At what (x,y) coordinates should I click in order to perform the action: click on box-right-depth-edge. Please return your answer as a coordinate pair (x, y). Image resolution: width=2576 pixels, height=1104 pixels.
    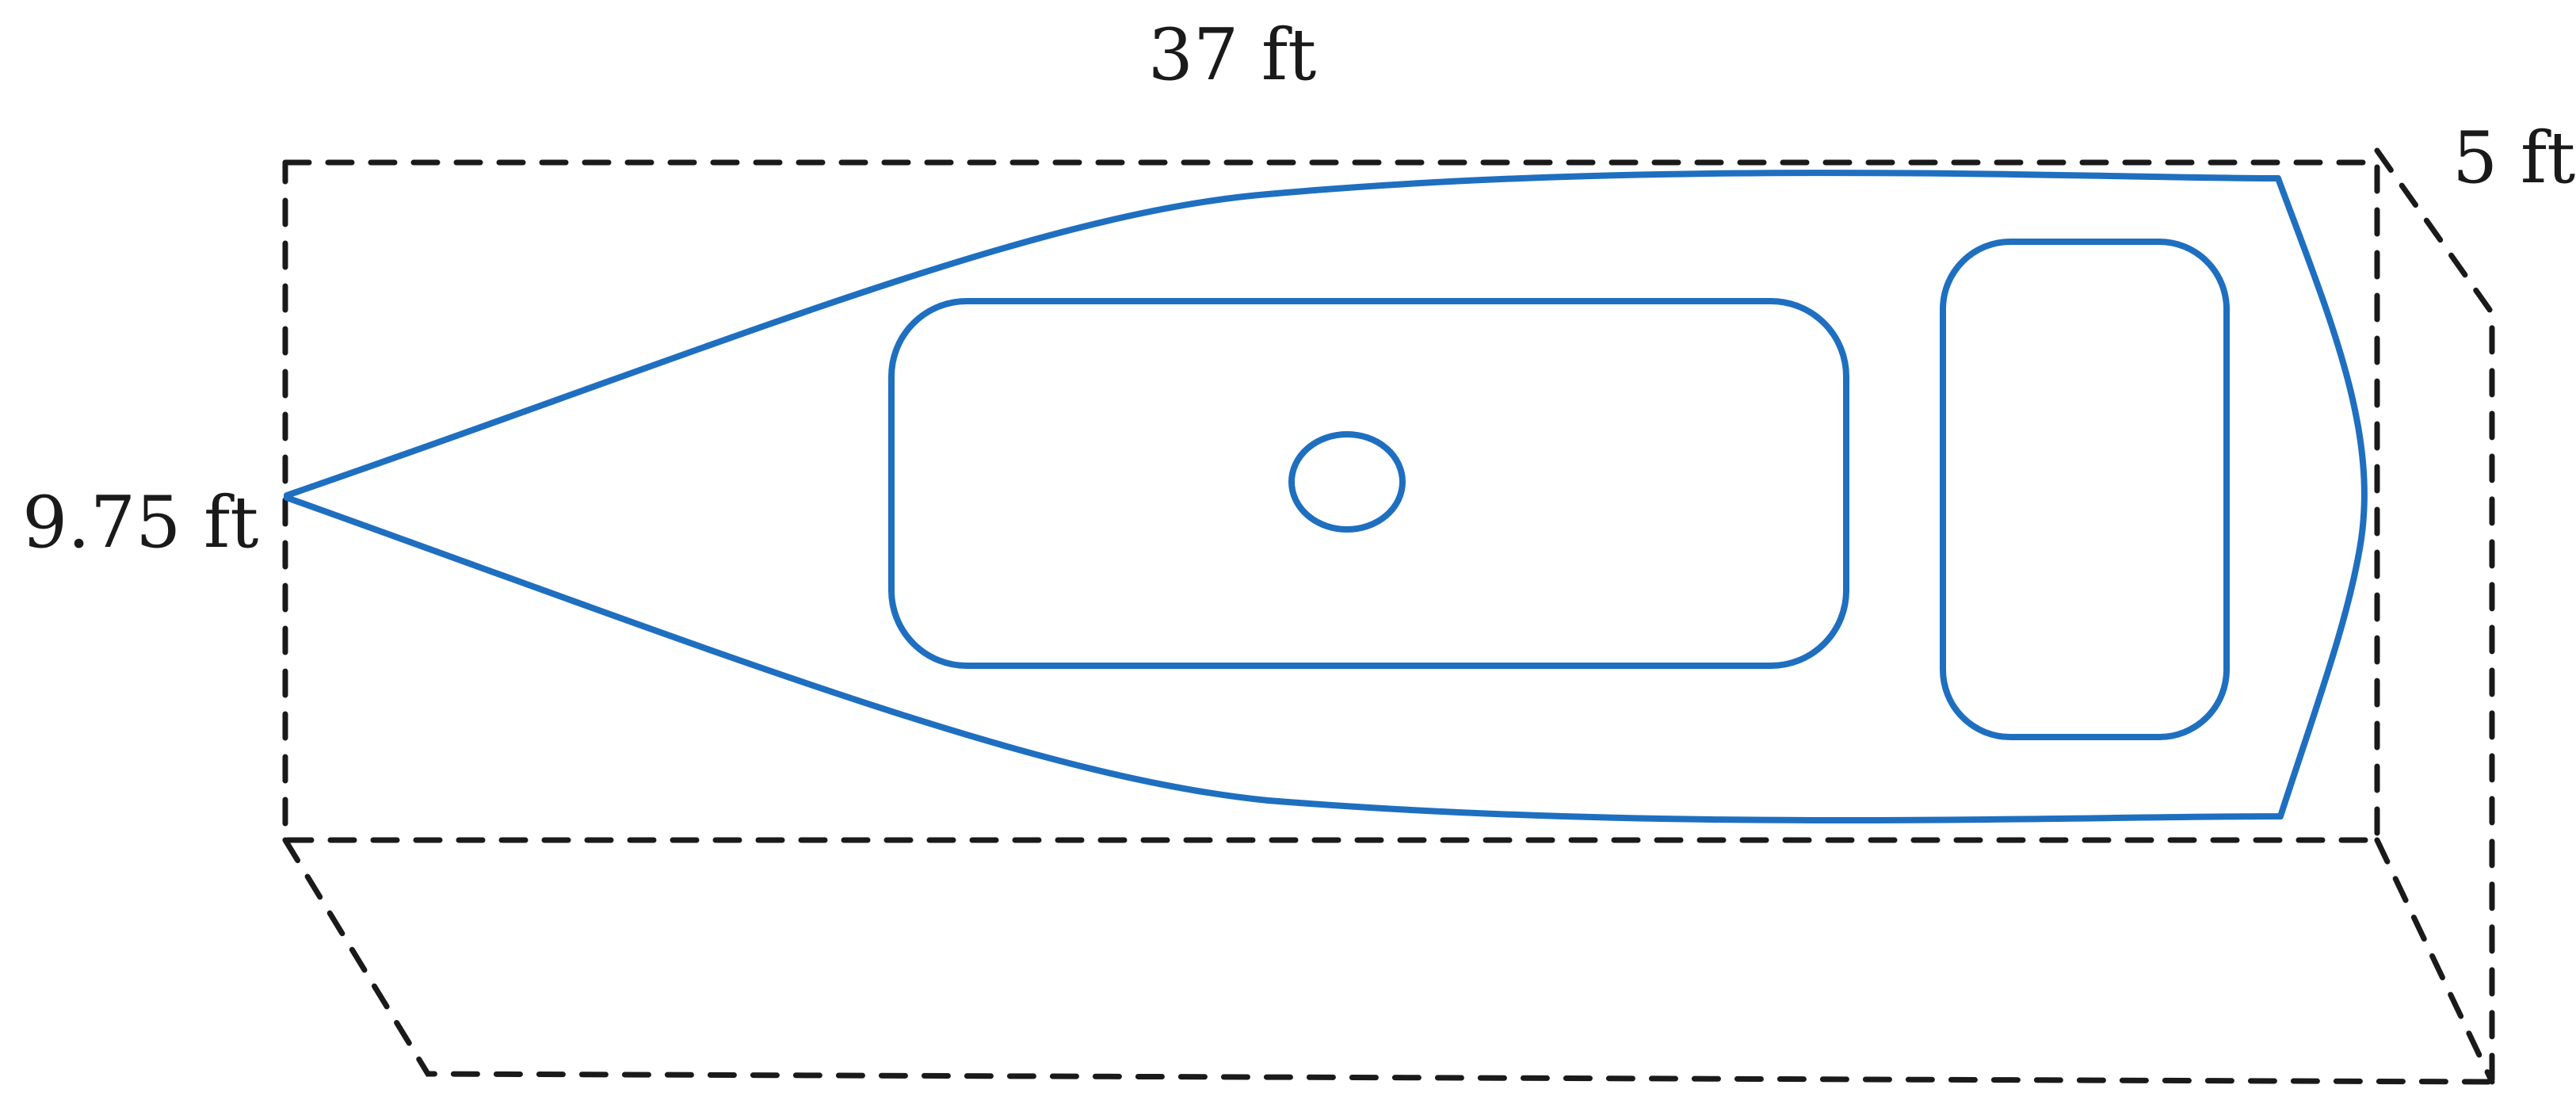
    Looking at the image, I should click on (2434, 616).